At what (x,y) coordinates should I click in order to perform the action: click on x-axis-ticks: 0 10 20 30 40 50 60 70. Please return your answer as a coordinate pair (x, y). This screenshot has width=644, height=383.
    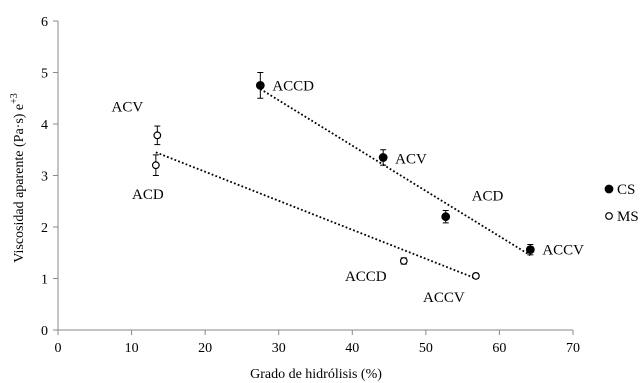
    Looking at the image, I should click on (317, 343).